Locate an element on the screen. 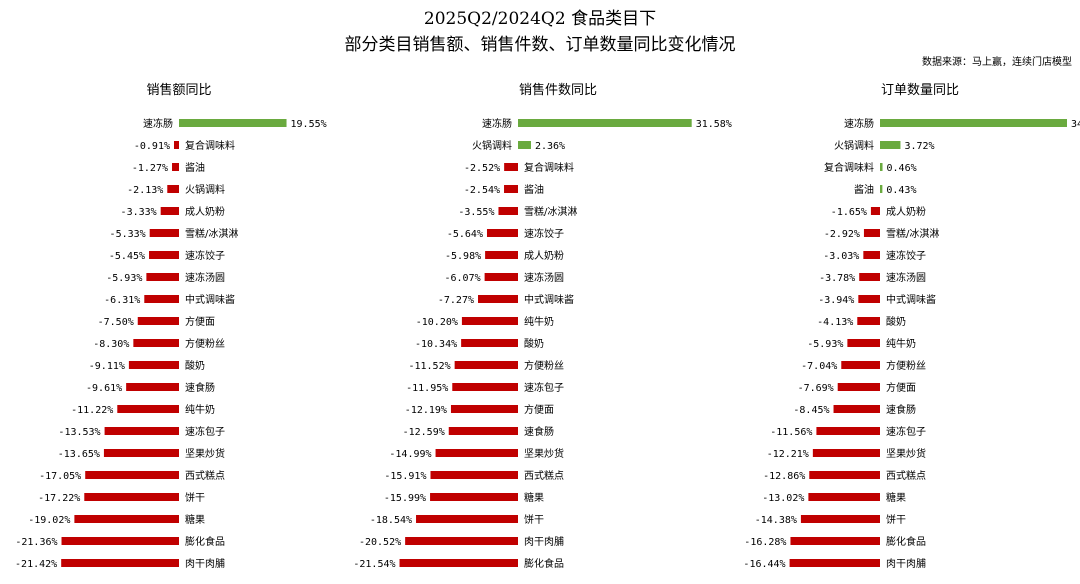  category-label: 成人奶粉 is located at coordinates (205, 211).